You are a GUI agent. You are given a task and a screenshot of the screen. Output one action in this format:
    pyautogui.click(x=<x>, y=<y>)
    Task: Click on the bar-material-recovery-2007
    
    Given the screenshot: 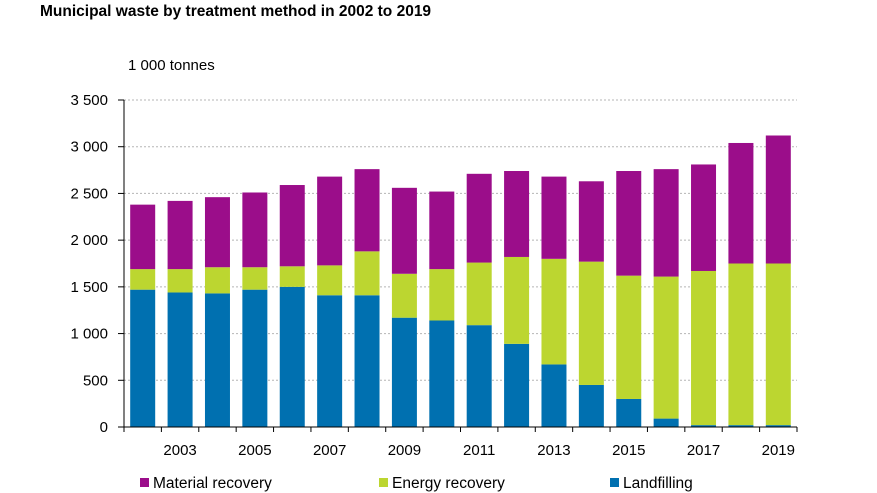 What is the action you would take?
    pyautogui.click(x=330, y=221)
    